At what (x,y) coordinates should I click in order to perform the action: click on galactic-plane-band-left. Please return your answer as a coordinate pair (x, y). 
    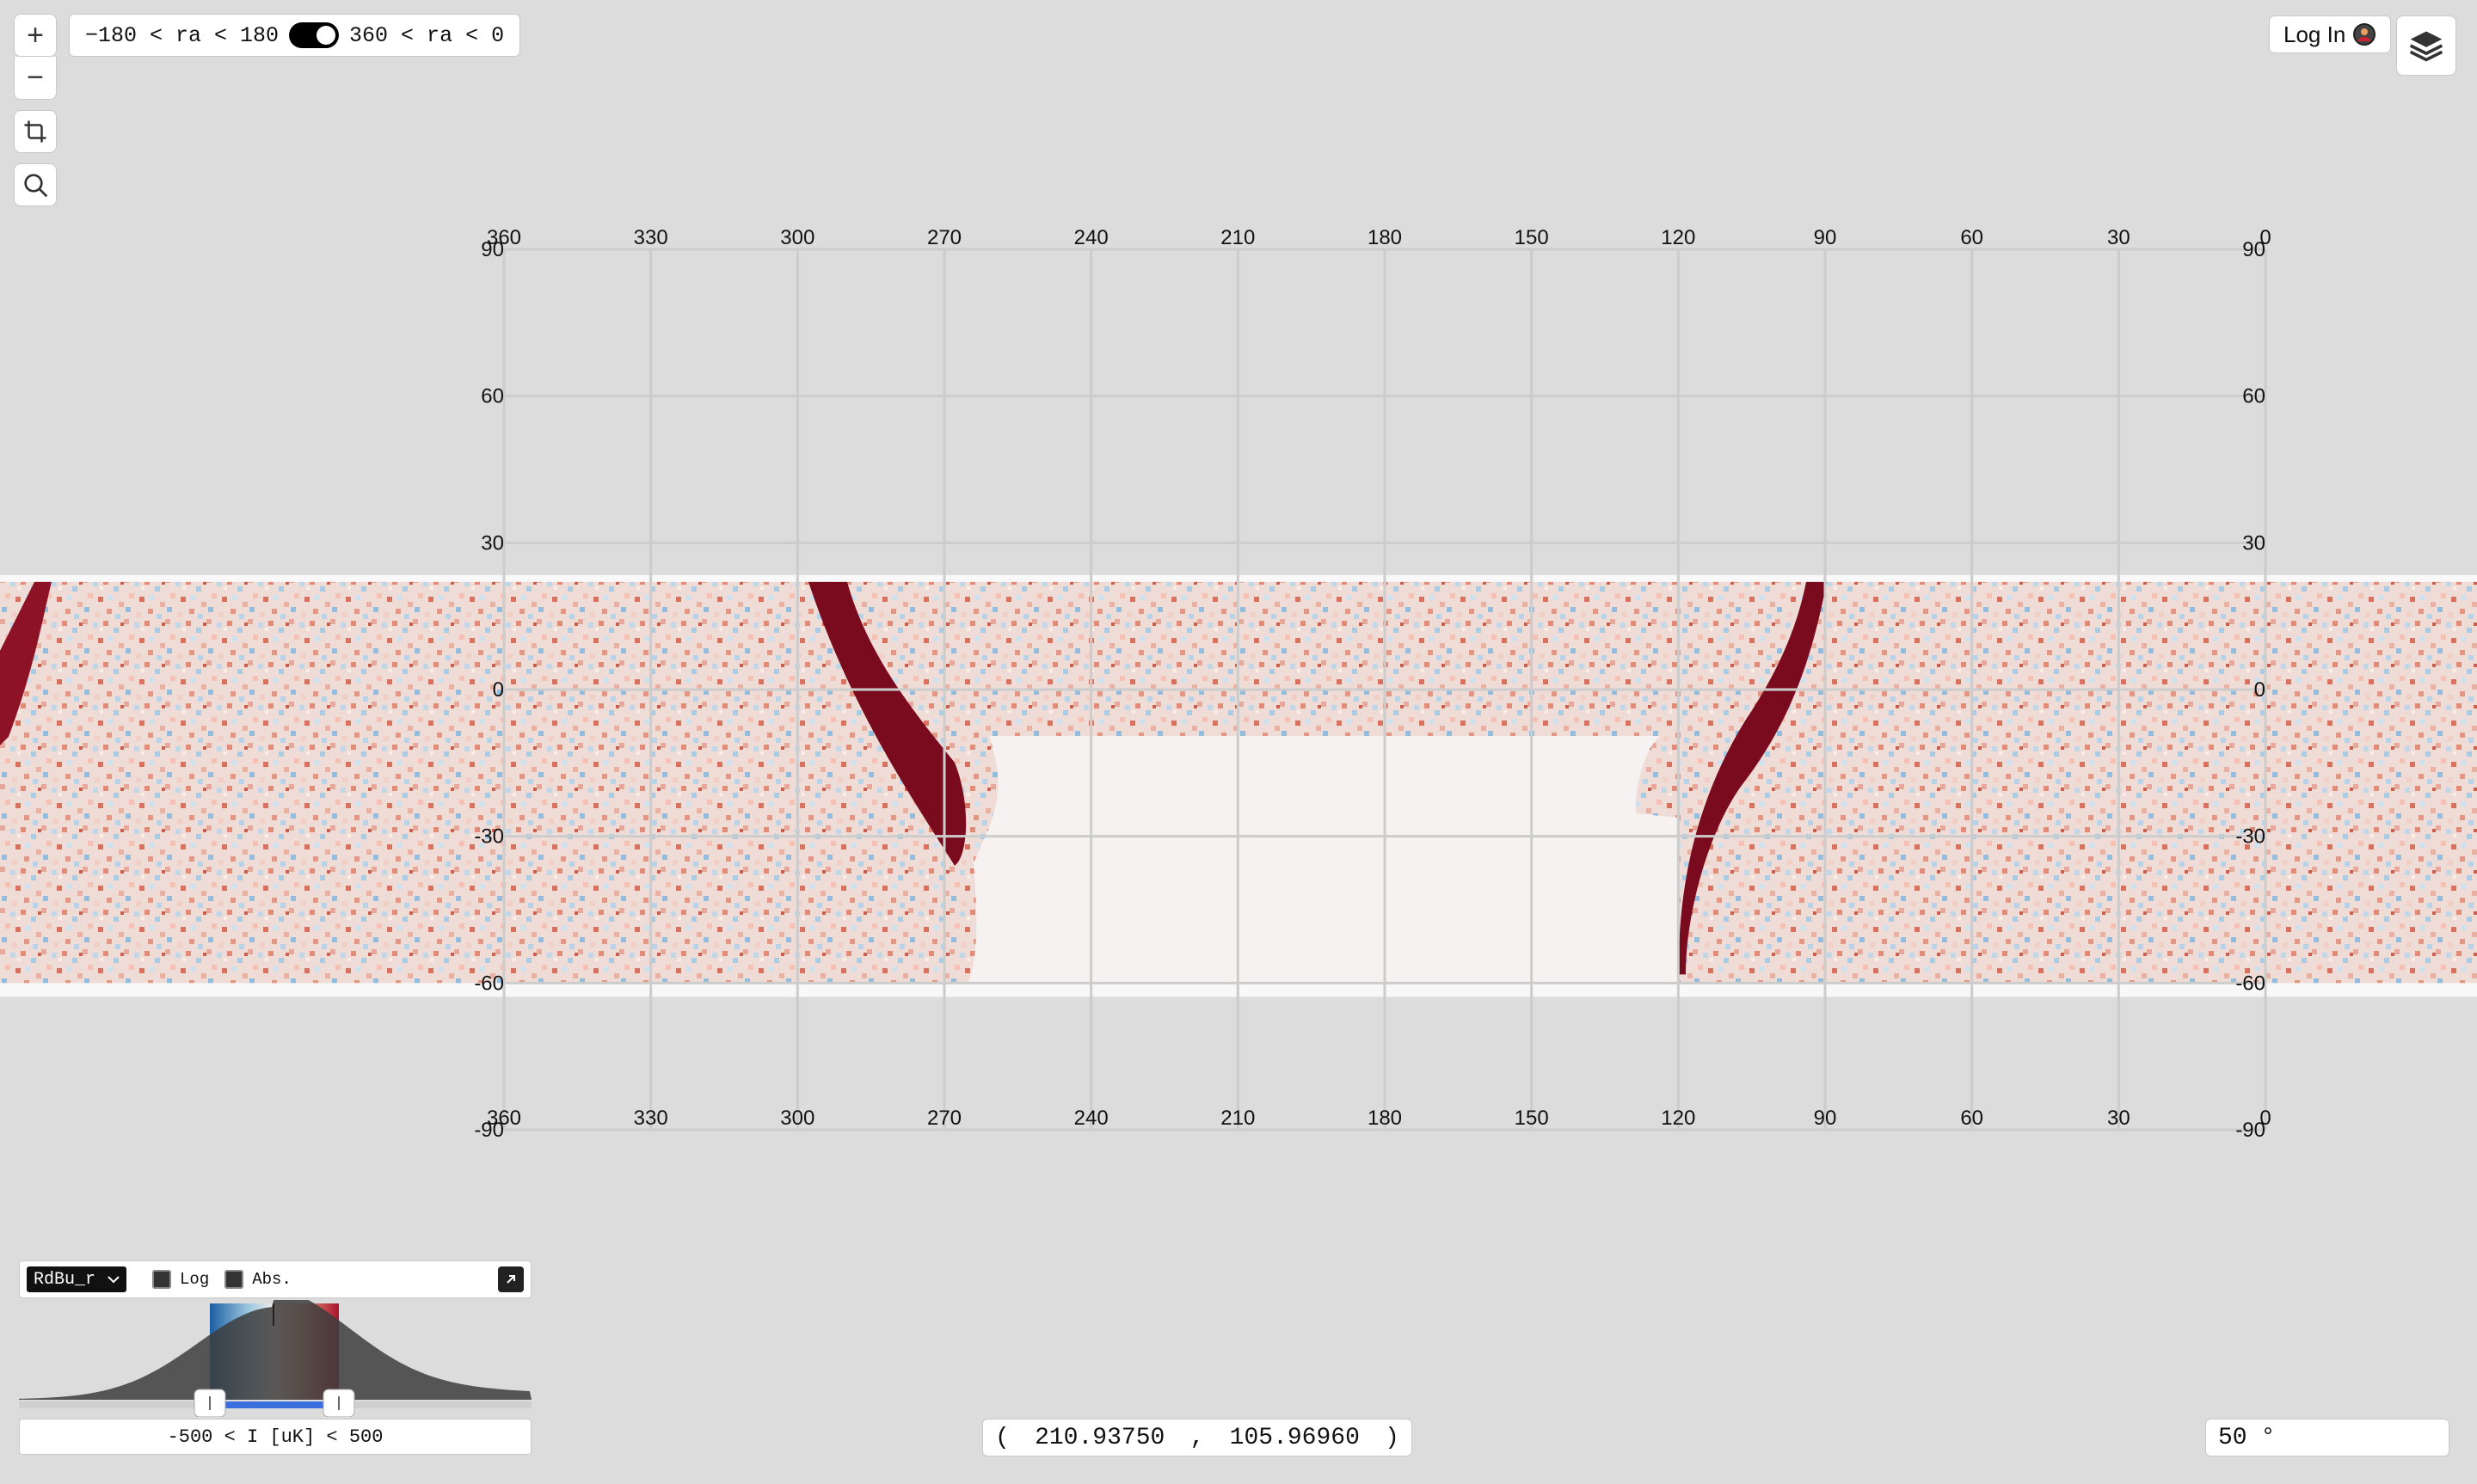
    Looking at the image, I should click on (888, 723).